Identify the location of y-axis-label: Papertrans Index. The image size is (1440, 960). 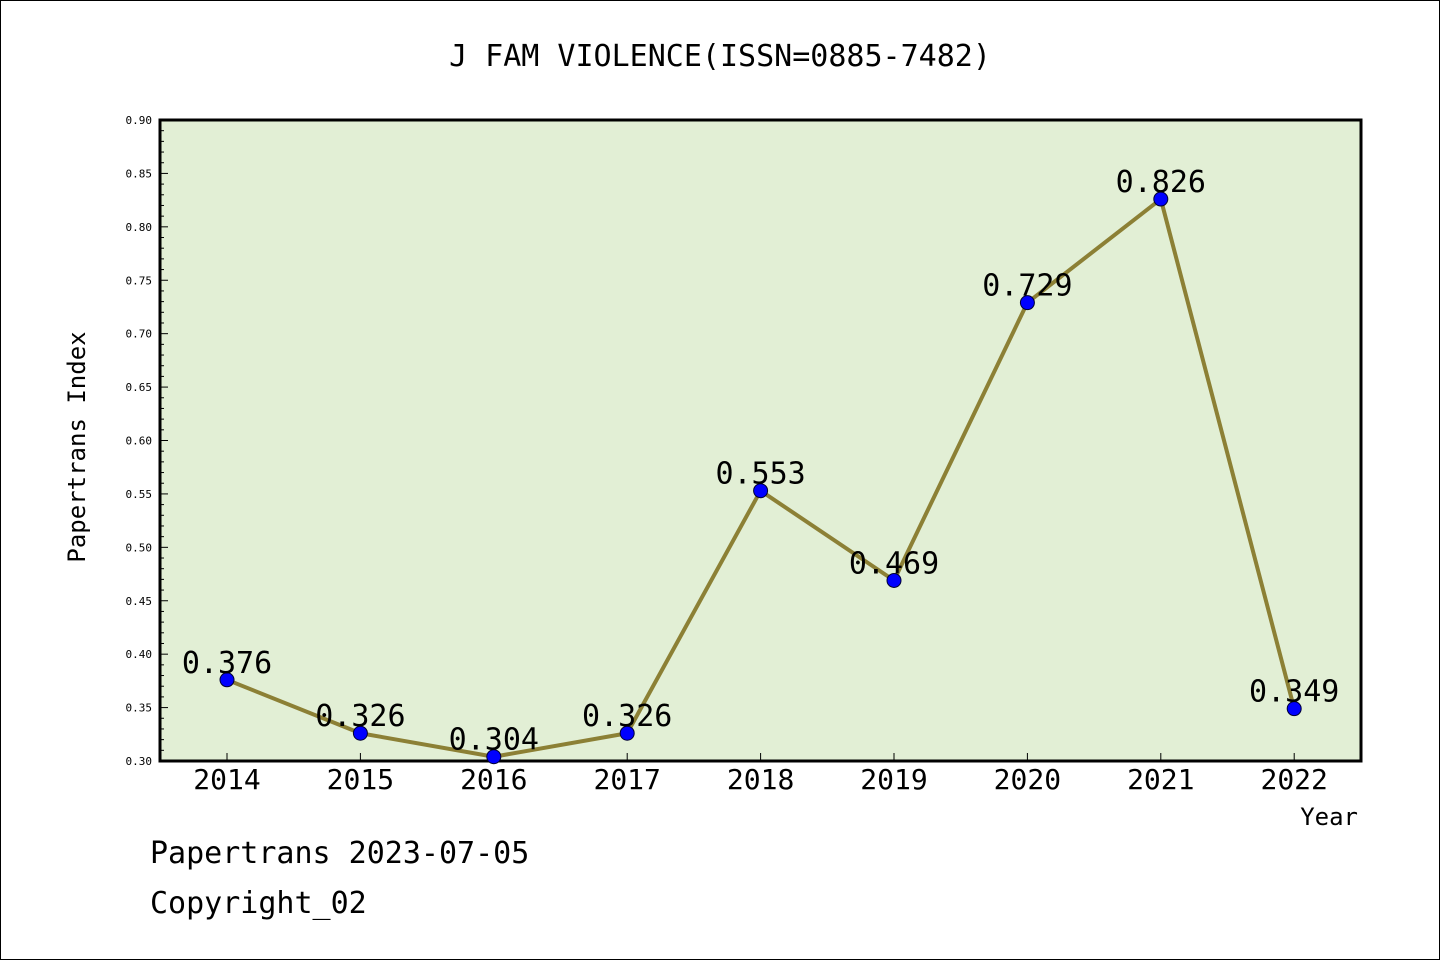
(77, 446).